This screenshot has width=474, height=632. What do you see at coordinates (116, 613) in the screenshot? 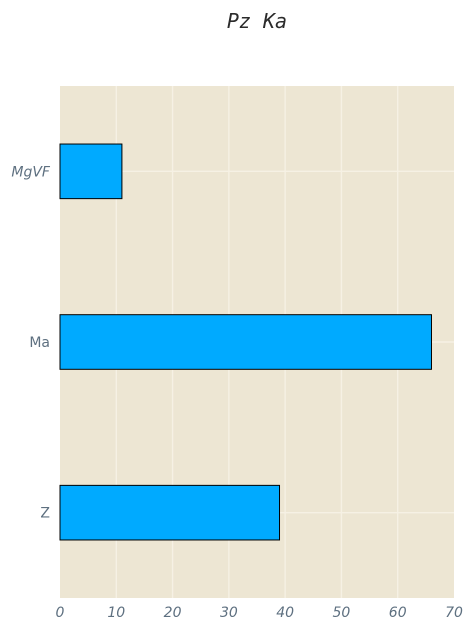
I see `x-tick-label: 10` at bounding box center [116, 613].